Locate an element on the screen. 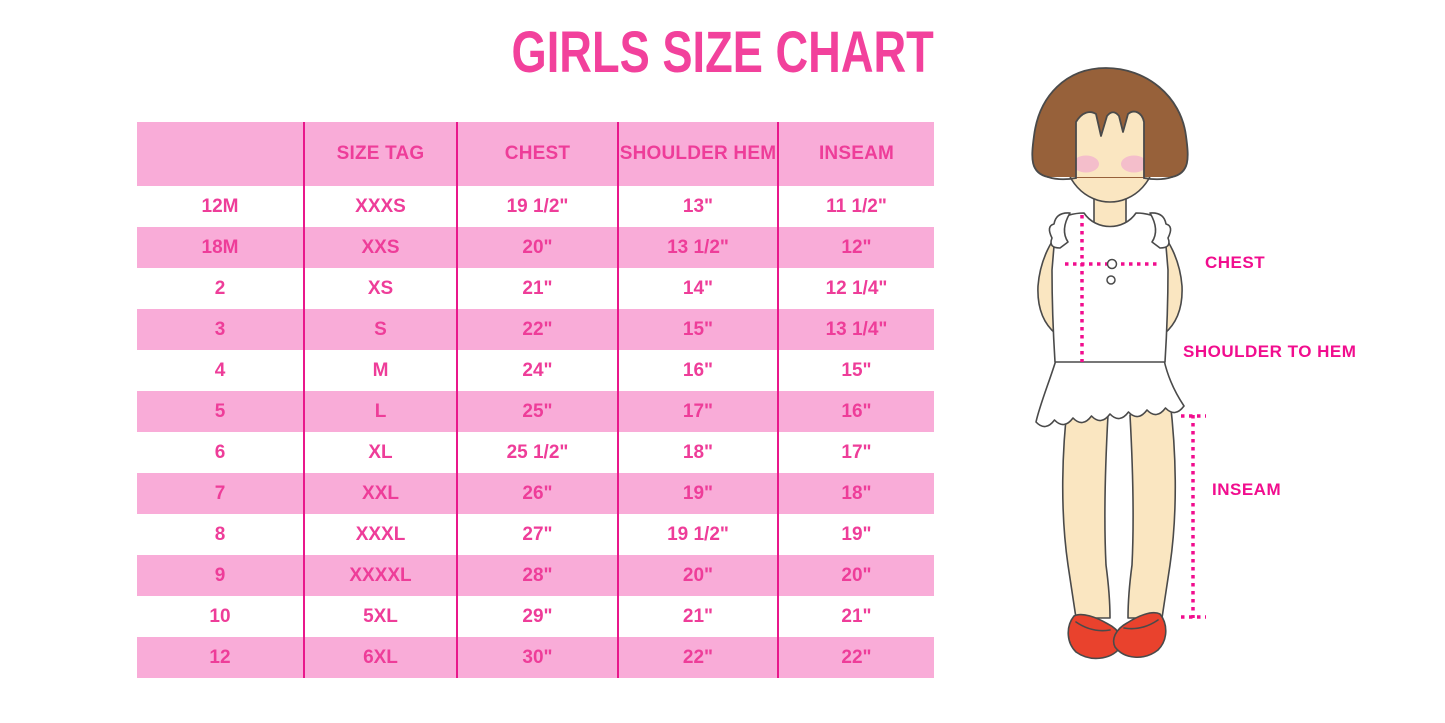 This screenshot has height=723, width=1445. table-cell: 12 1/4" is located at coordinates (855, 288).